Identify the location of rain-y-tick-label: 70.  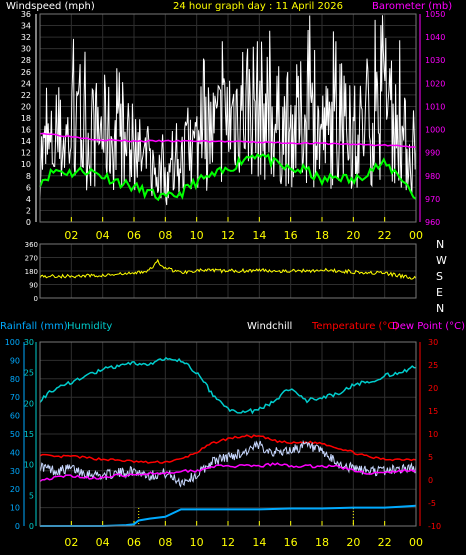
(15, 397).